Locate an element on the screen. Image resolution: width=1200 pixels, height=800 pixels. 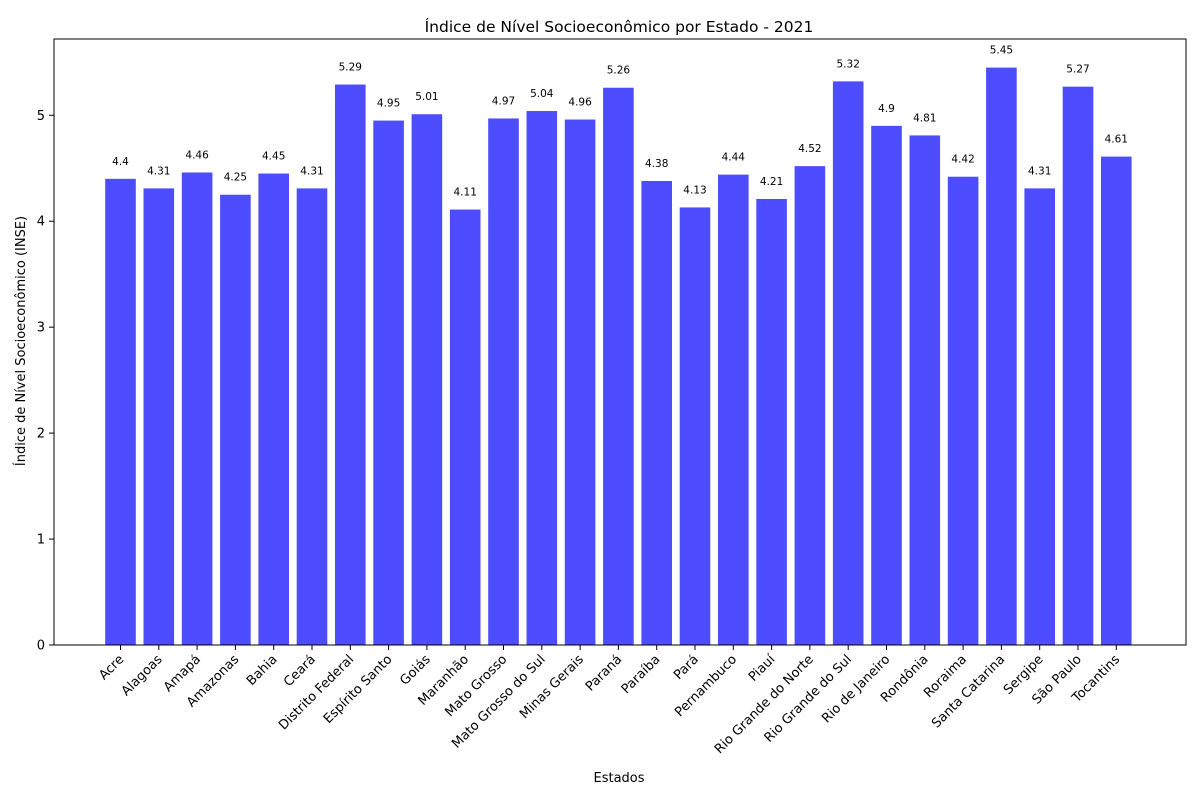
bar-value-label: 4.11 is located at coordinates (465, 193).